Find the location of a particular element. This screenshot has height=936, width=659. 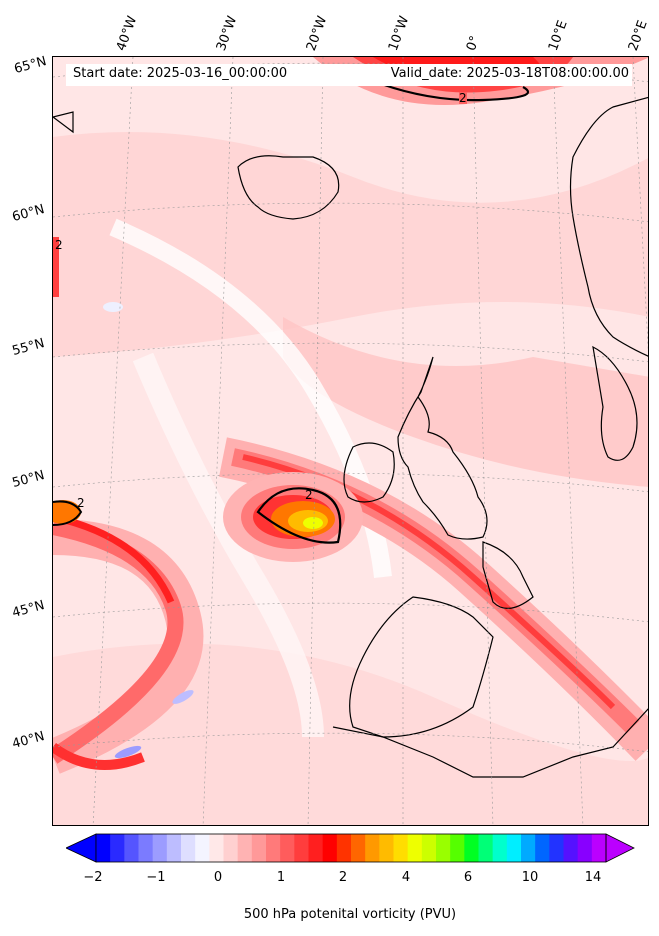

colorbar-extend-max is located at coordinates (620, 848).